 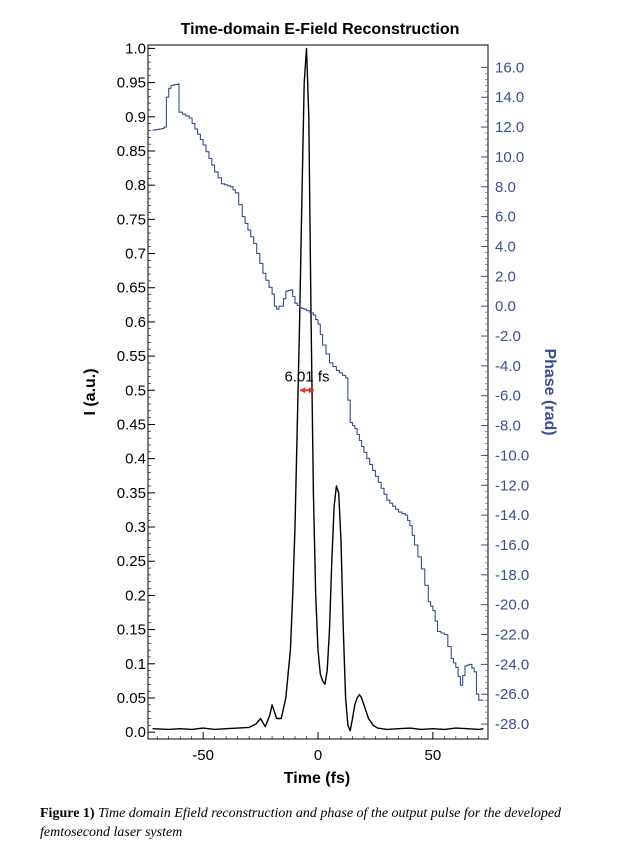 I want to click on fwhm-label: 6.01 fs, so click(x=306, y=376).